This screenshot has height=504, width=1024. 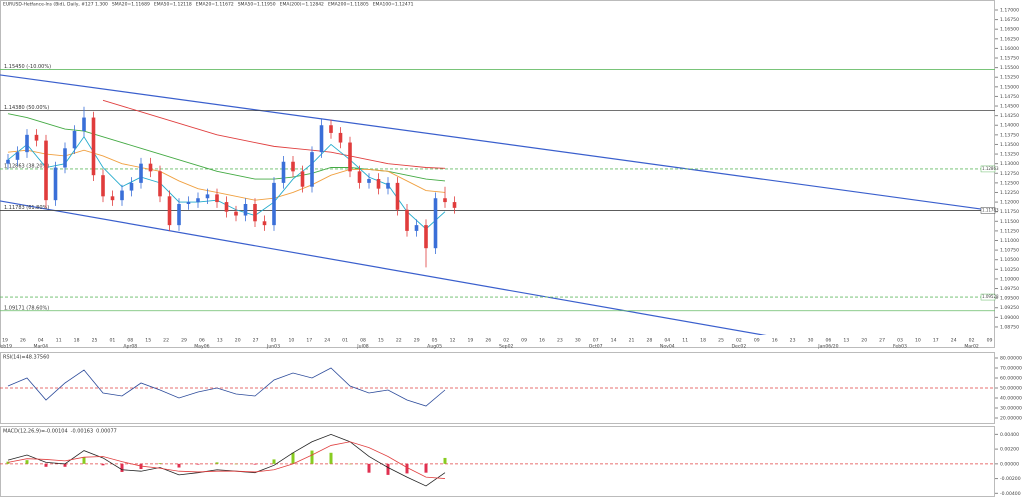 What do you see at coordinates (1009, 251) in the screenshot?
I see `y-tick-label: 1.10750` at bounding box center [1009, 251].